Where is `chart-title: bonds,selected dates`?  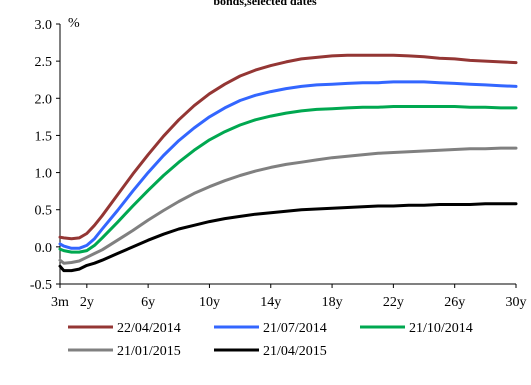
chart-title: bonds,selected dates is located at coordinates (265, 4).